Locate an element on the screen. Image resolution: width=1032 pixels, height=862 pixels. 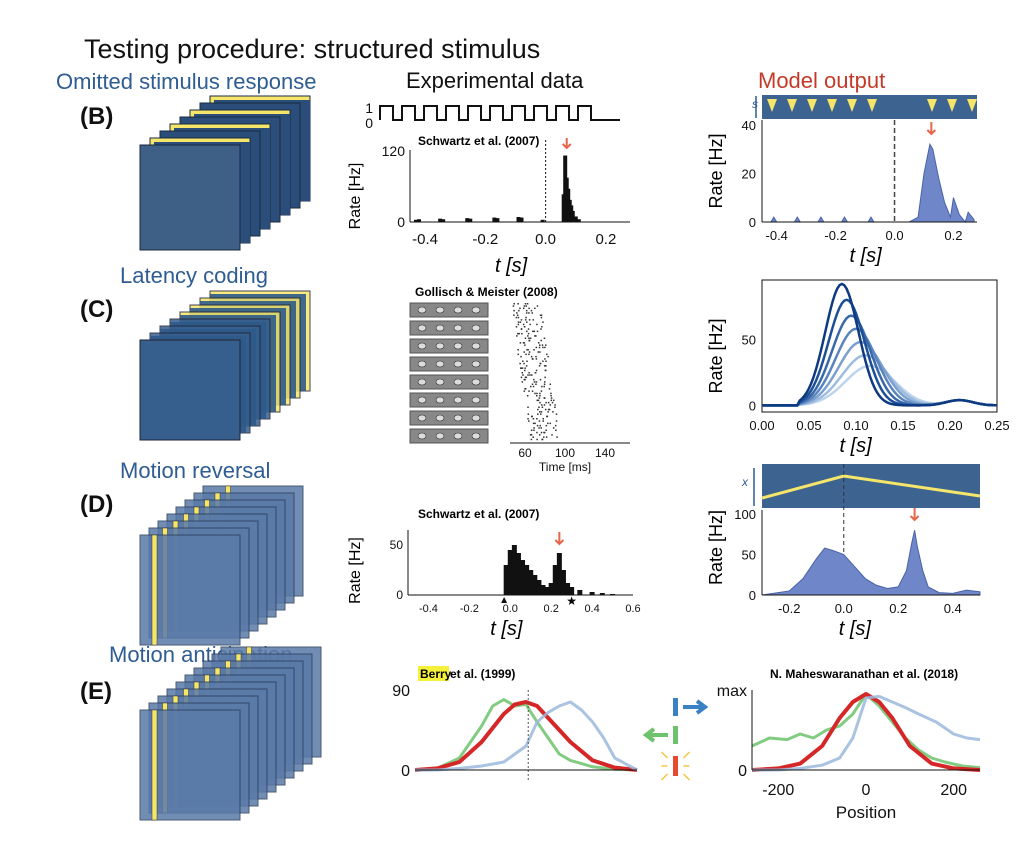
section-latency: Latency coding is located at coordinates (194, 275).